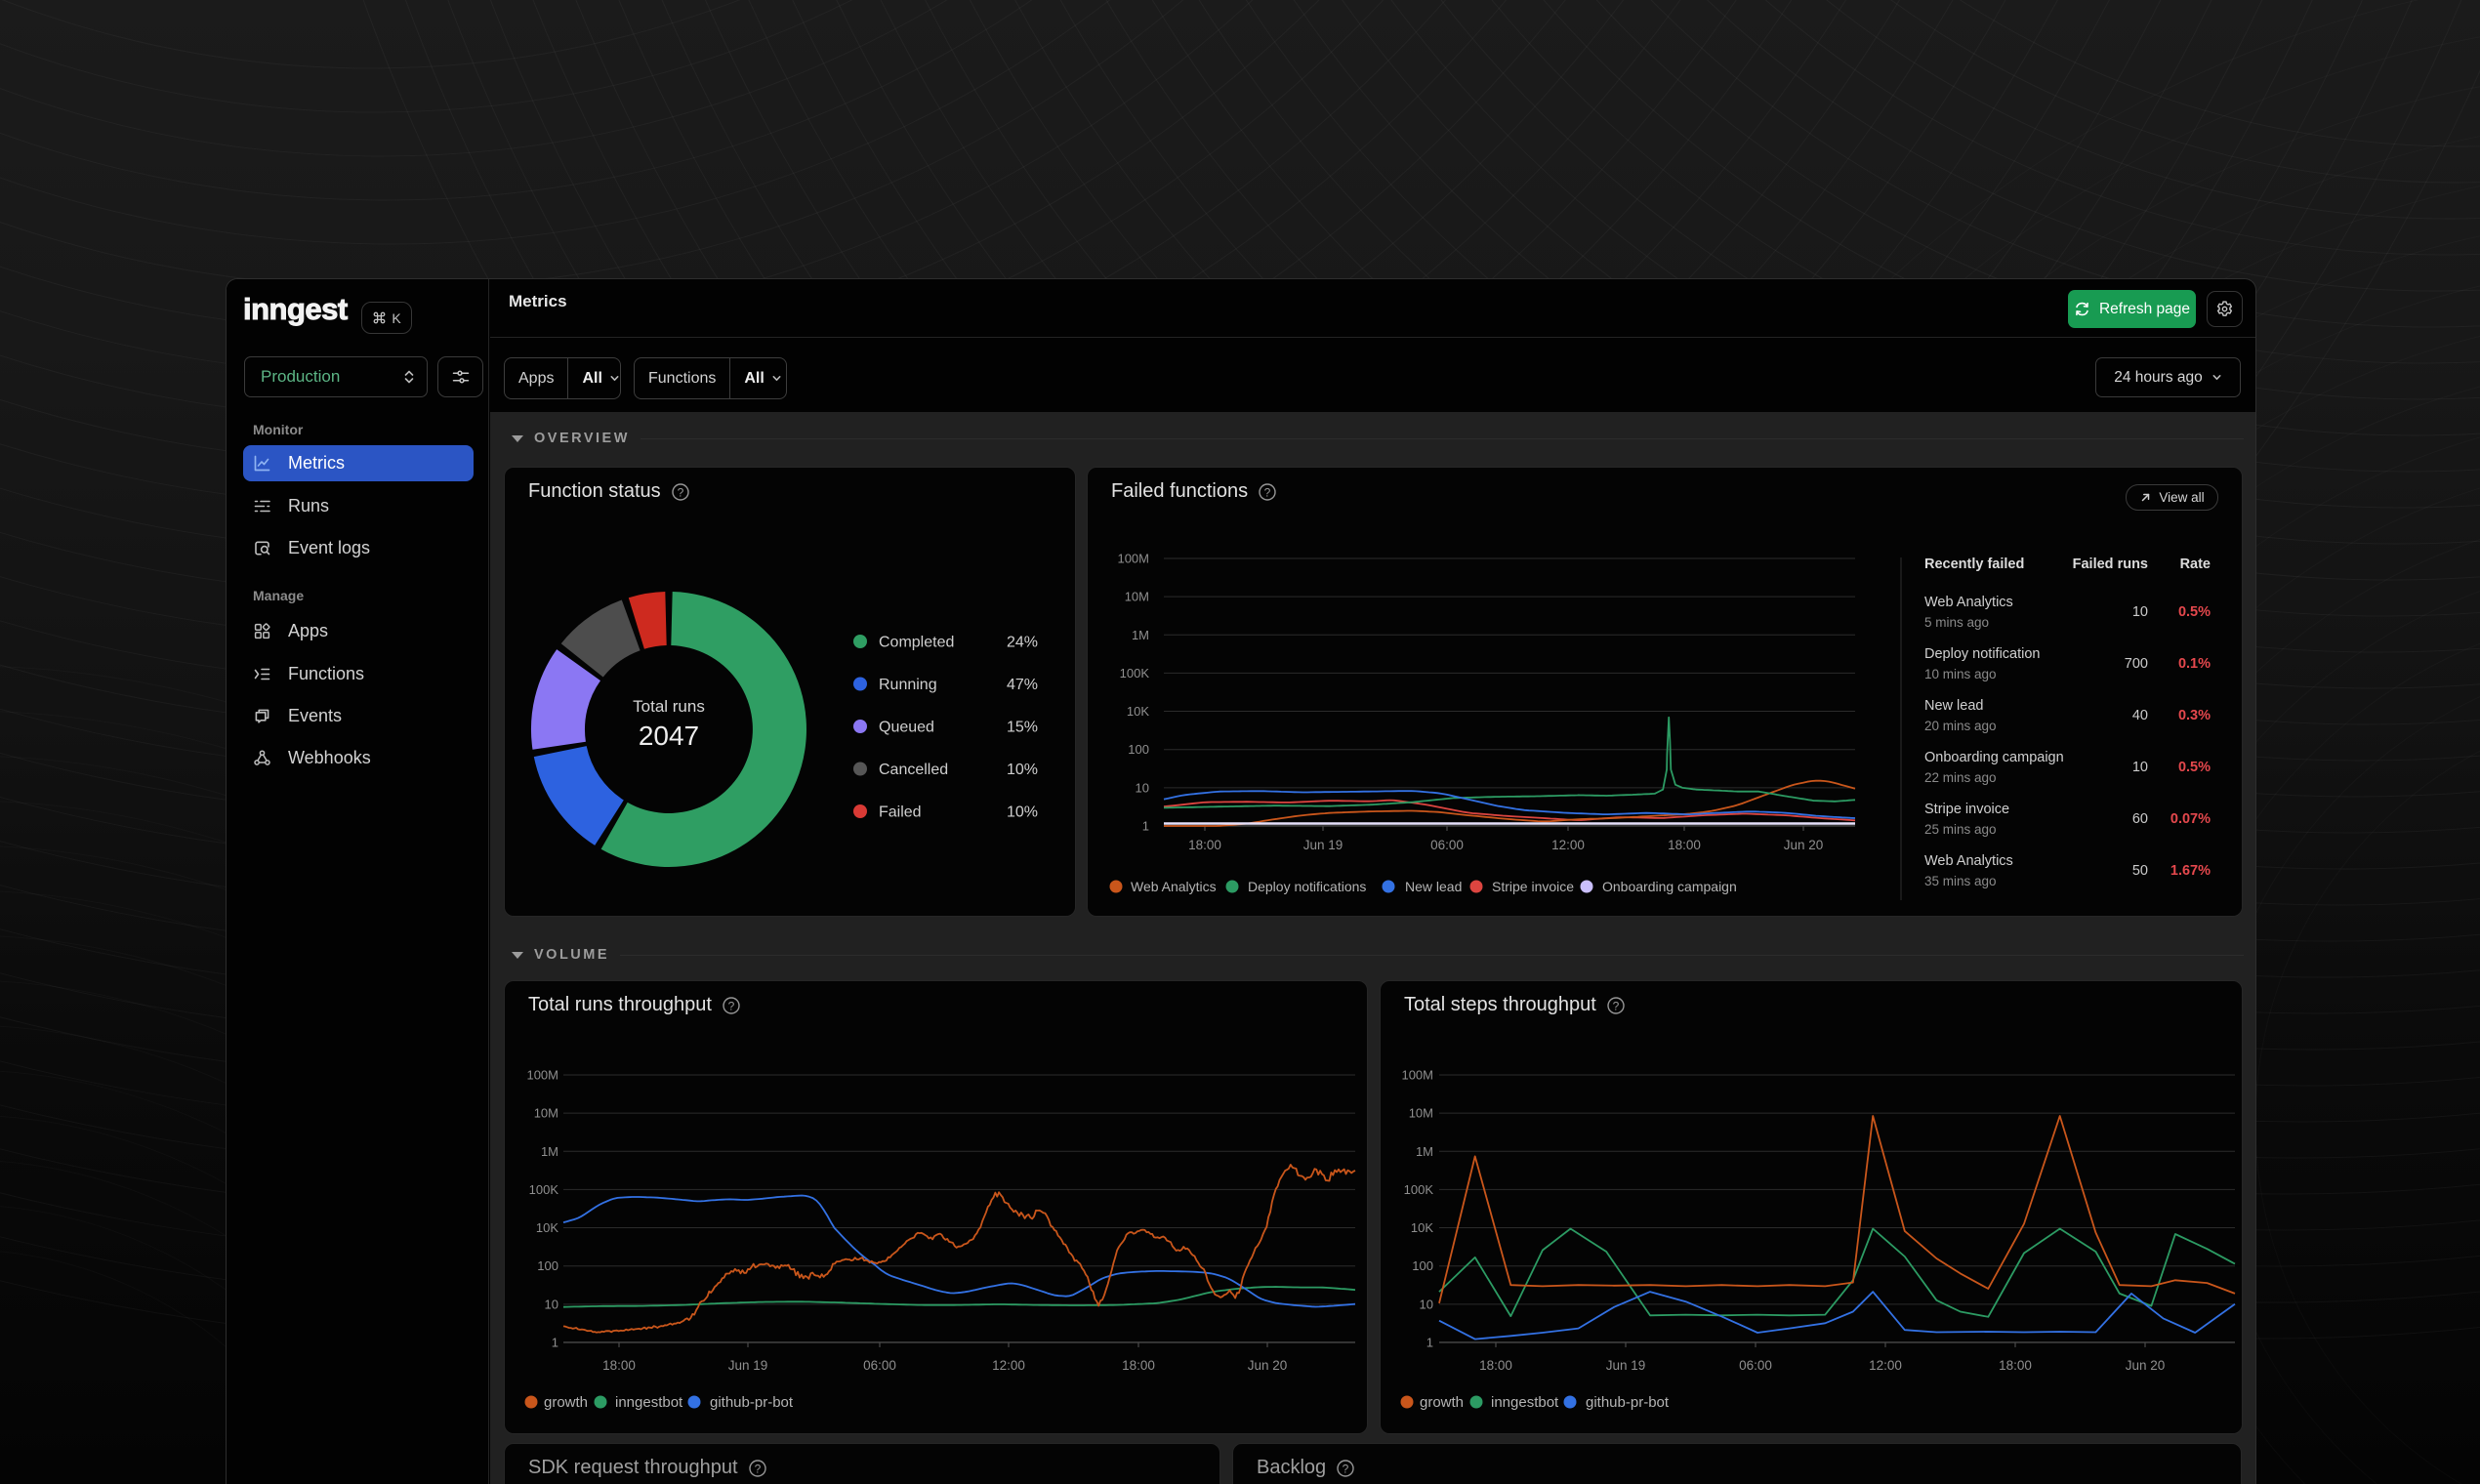  What do you see at coordinates (914, 770) in the screenshot?
I see `svg-text: Cancelled` at bounding box center [914, 770].